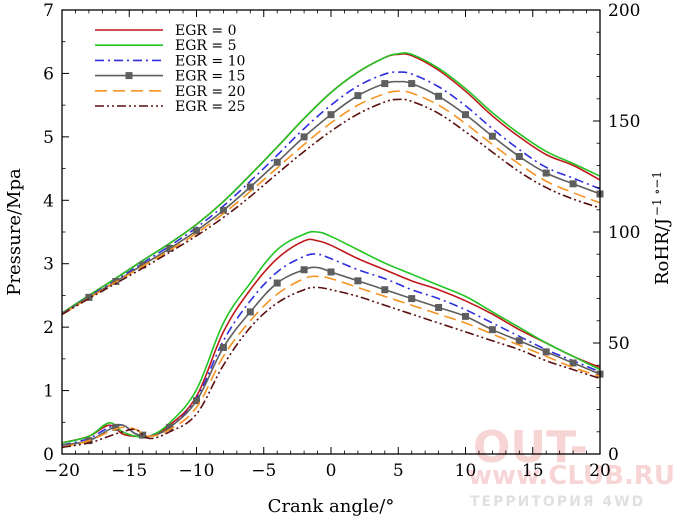 The width and height of the screenshot is (685, 520). Describe the element at coordinates (571, 476) in the screenshot. I see `watermark-domain: www.CLUB.RU` at that location.